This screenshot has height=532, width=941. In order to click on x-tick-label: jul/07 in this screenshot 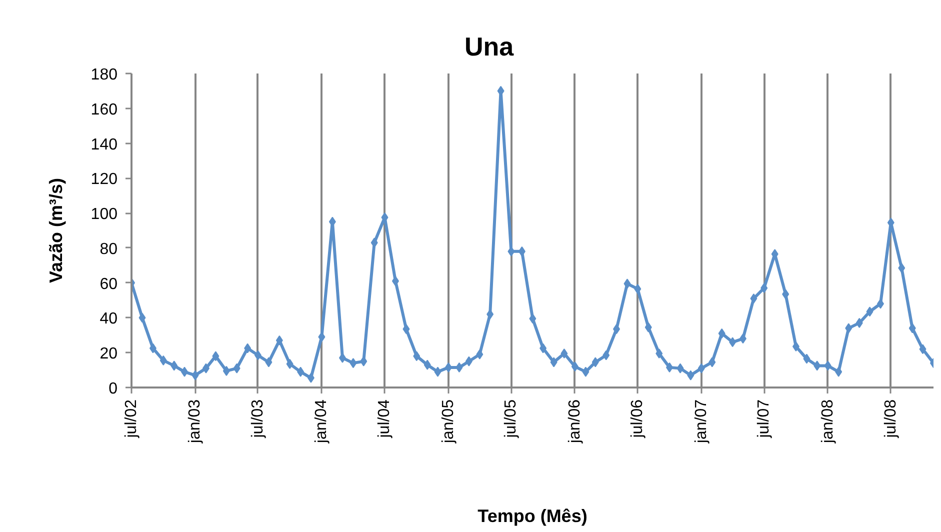, I will do `click(764, 419)`.